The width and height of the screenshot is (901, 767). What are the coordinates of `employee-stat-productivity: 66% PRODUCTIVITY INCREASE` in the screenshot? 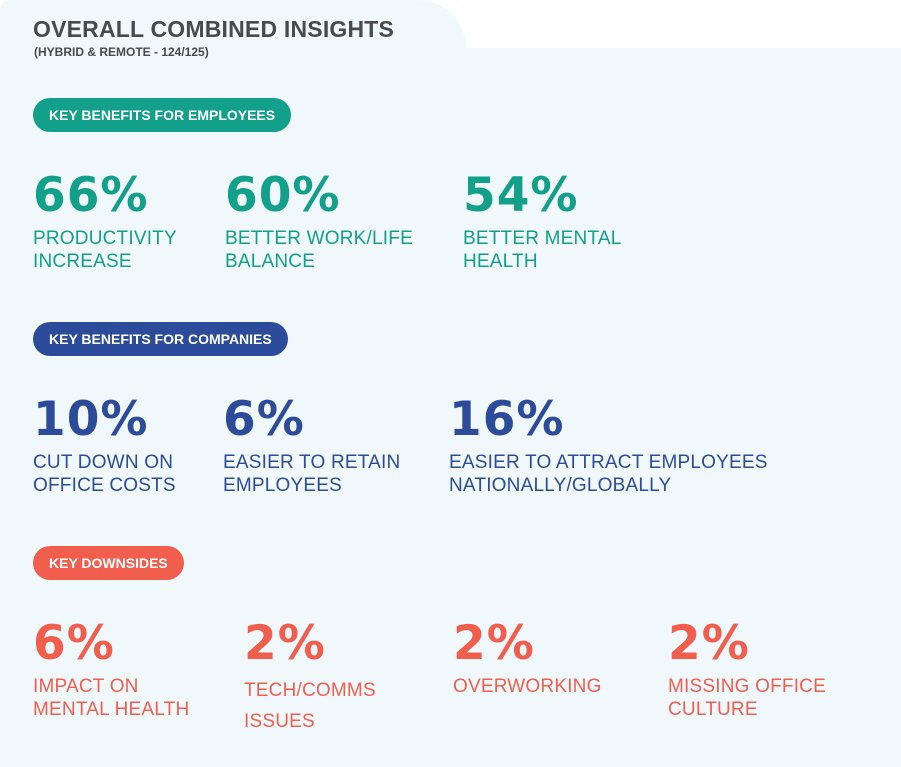 It's located at (105, 221).